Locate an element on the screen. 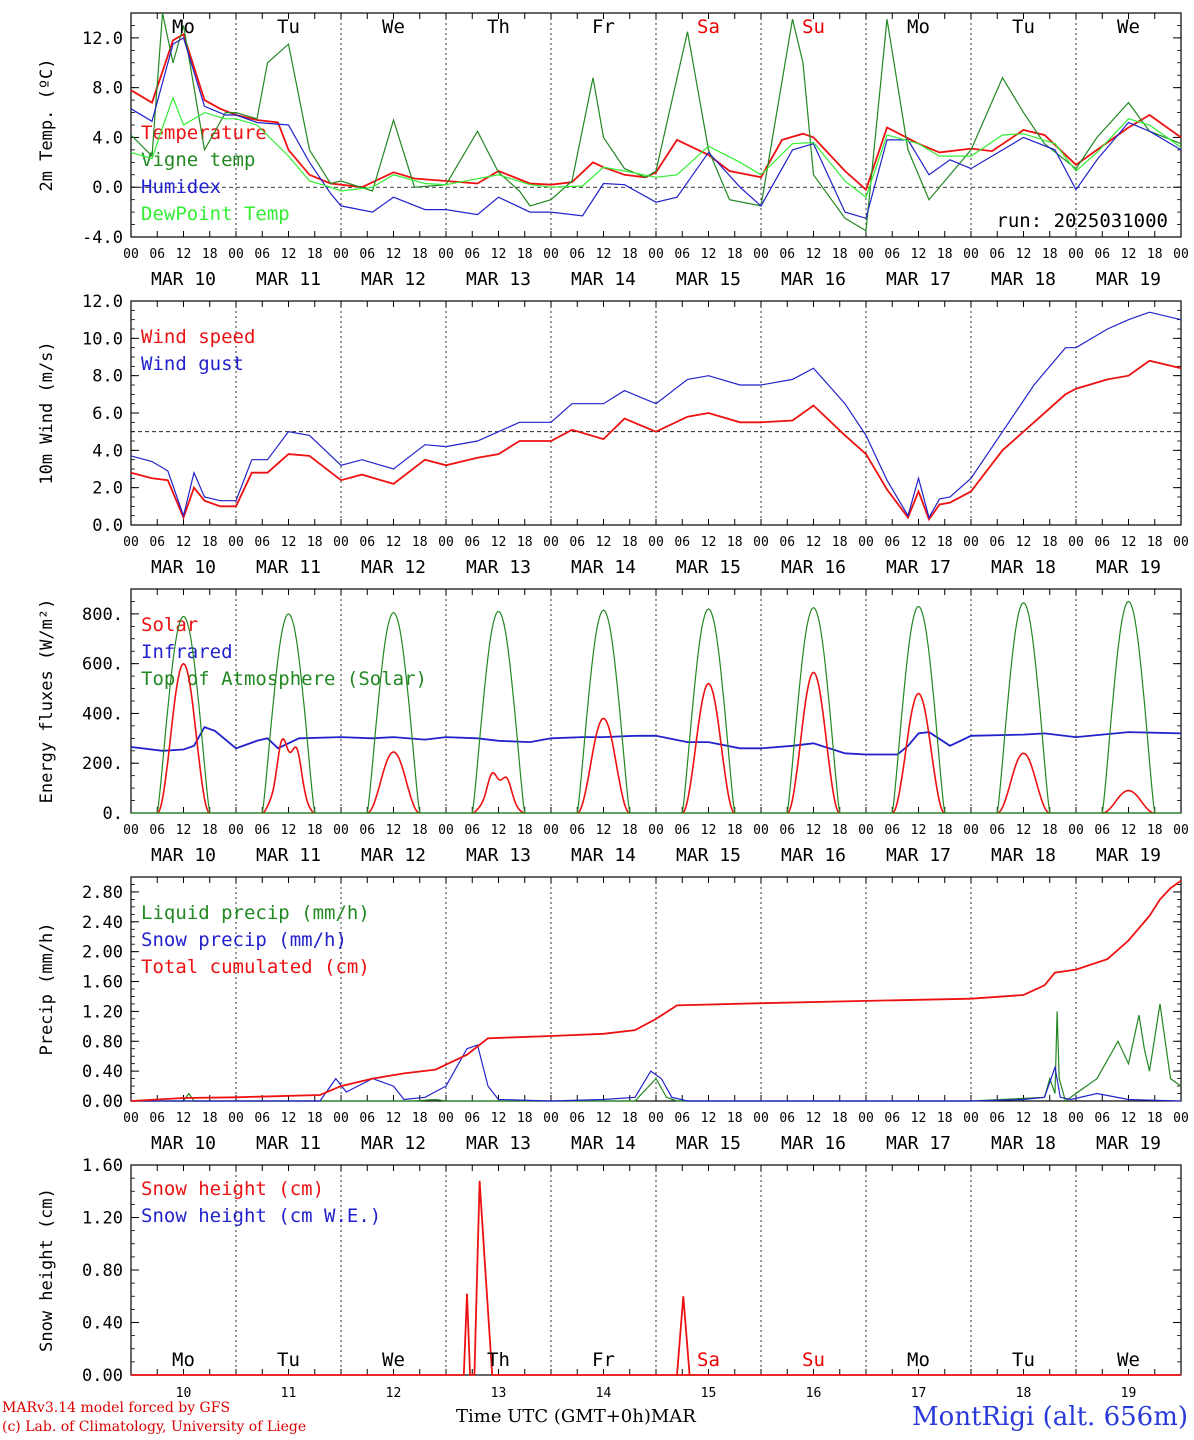 This screenshot has height=1440, width=1194. date-label: MAR 11 is located at coordinates (288, 567).